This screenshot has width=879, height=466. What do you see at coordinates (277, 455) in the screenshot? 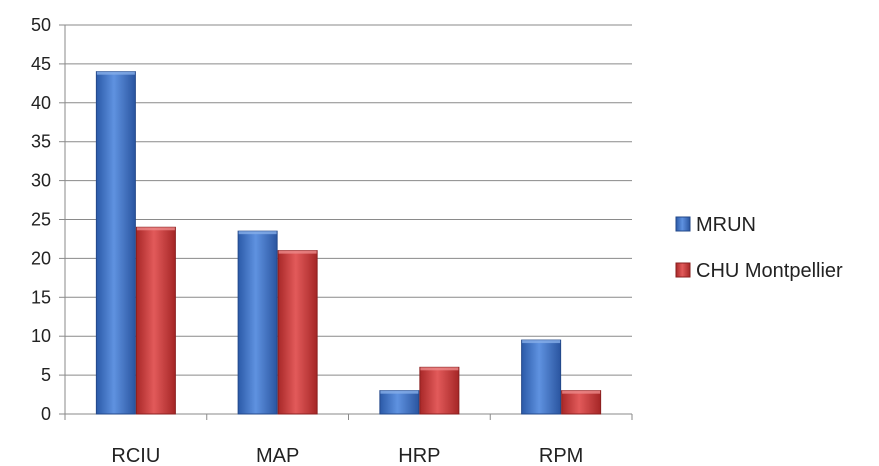
I see `x-category-label: MAP` at bounding box center [277, 455].